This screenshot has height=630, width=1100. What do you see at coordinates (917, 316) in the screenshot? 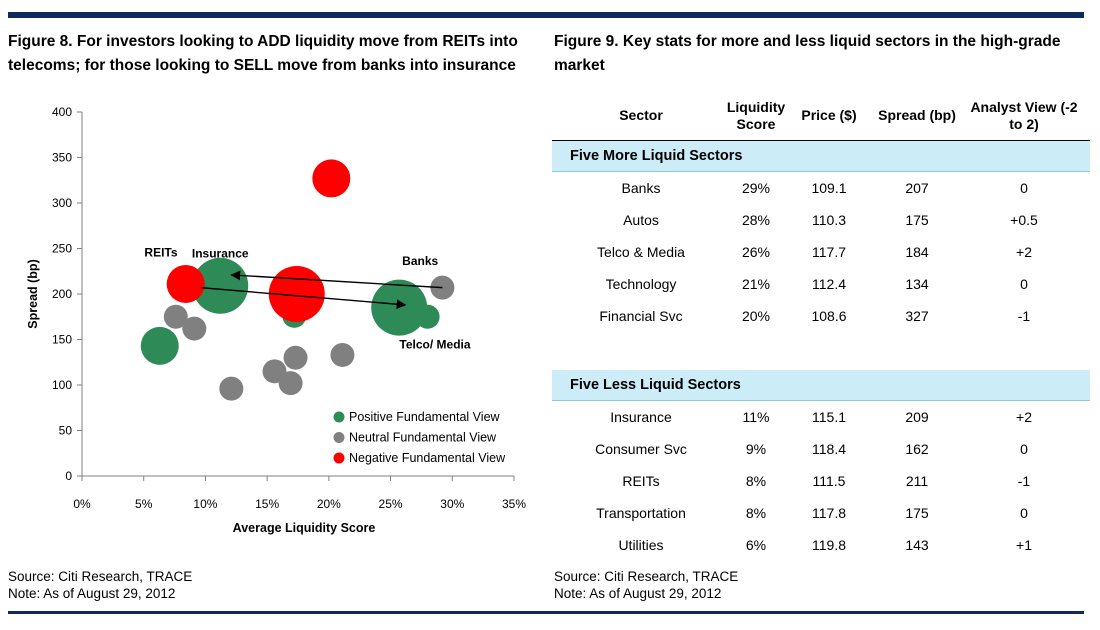
I see `table-cell: 327` at bounding box center [917, 316].